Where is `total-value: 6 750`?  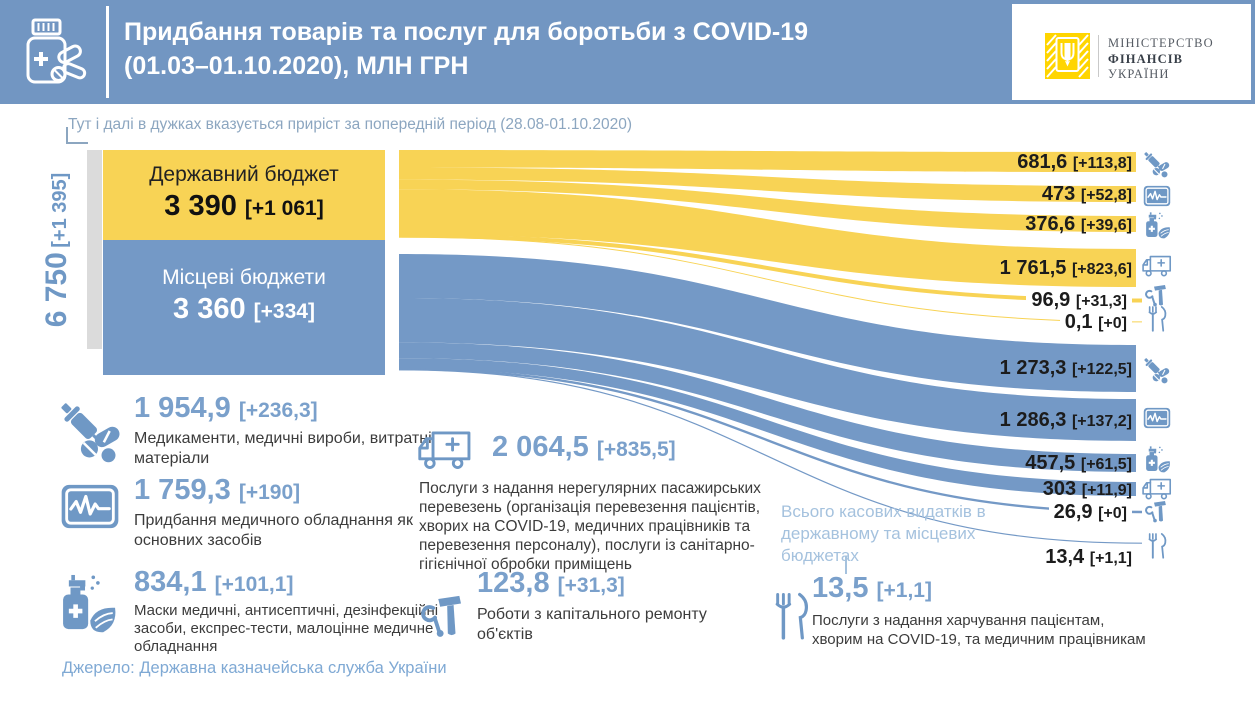 total-value: 6 750 is located at coordinates (56, 290).